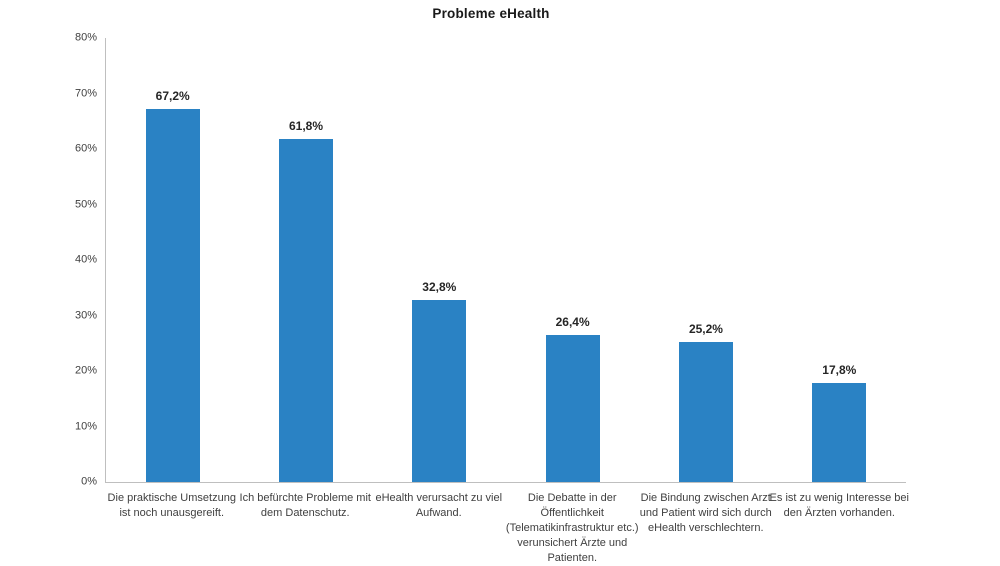 Image resolution: width=1000 pixels, height=566 pixels. I want to click on bar-value-label: 26,4%, so click(572, 322).